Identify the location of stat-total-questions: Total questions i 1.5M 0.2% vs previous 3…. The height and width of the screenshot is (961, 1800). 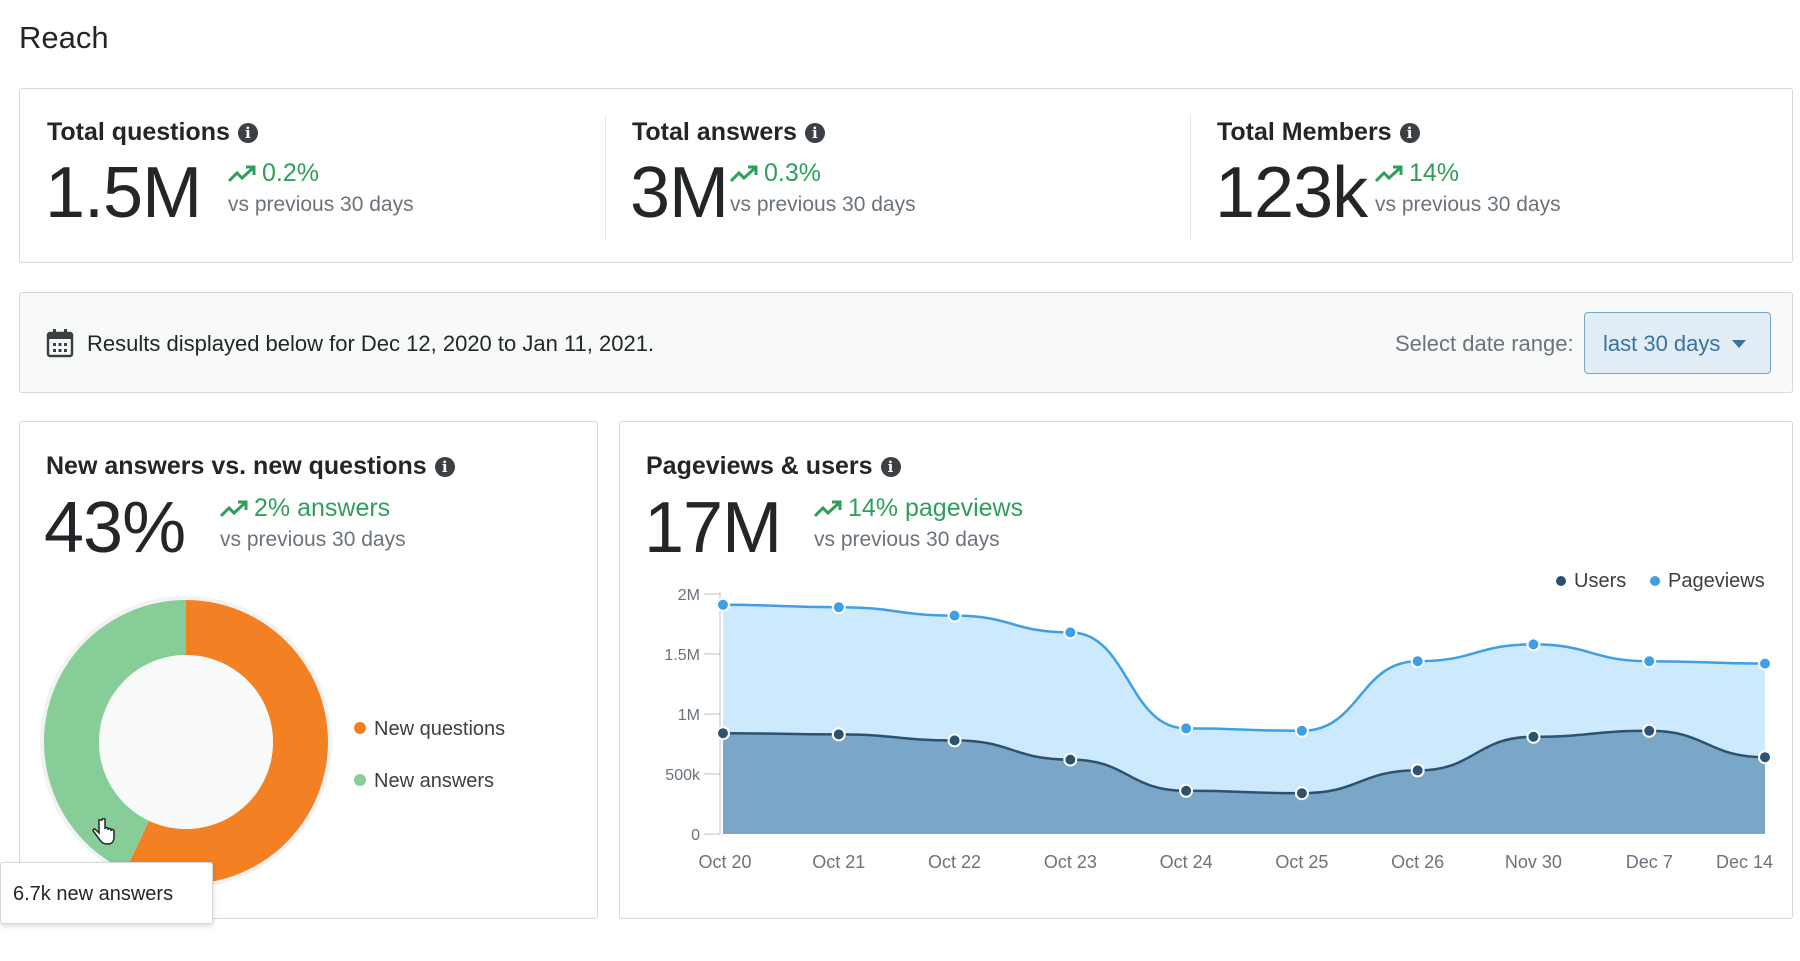
(312, 175).